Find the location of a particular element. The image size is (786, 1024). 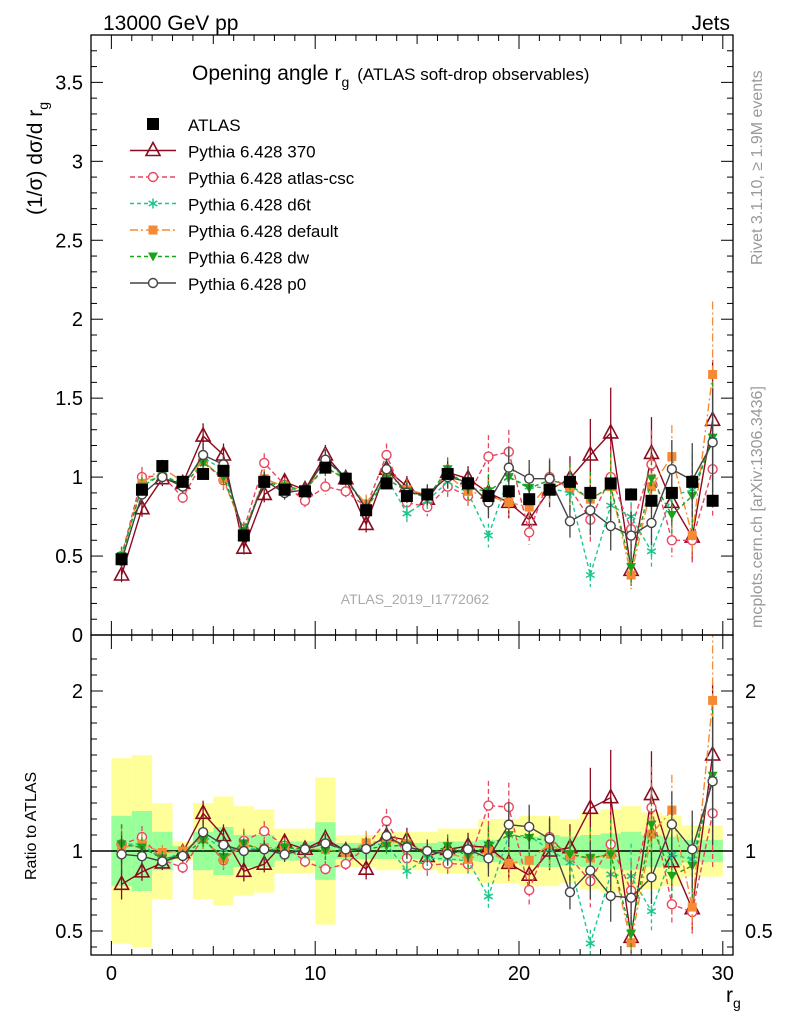

legend-label-data: ATLAS is located at coordinates (214, 125).